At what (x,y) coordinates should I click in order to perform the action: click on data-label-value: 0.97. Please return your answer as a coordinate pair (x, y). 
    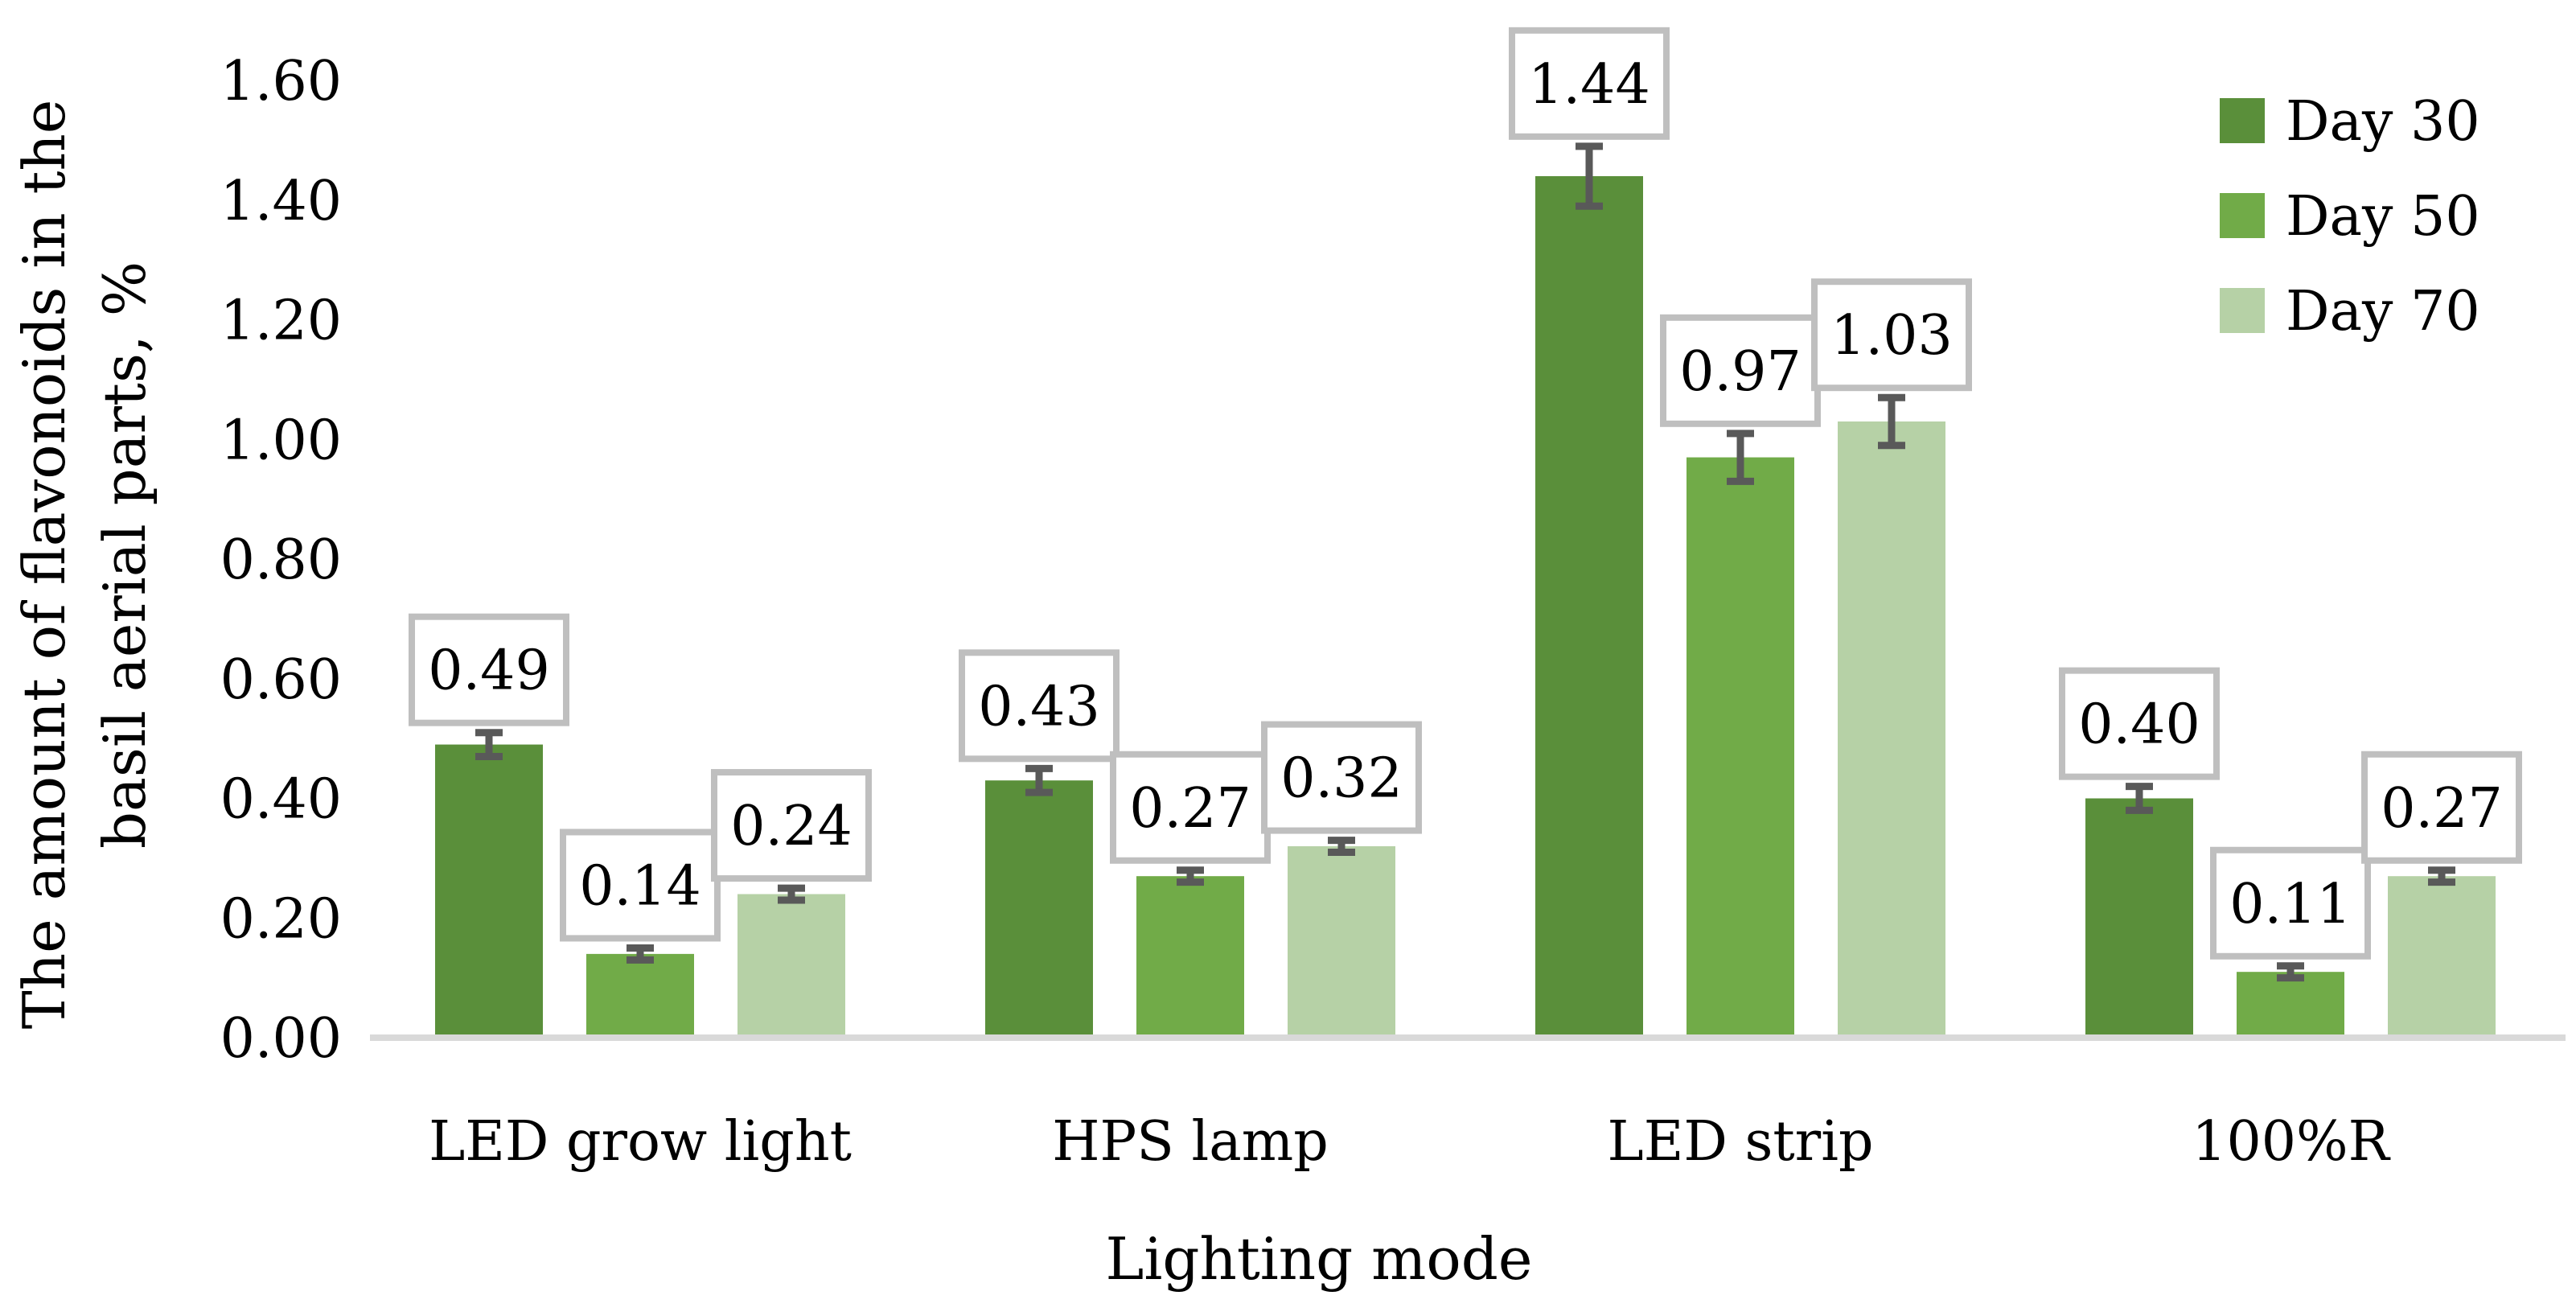
    Looking at the image, I should click on (1740, 372).